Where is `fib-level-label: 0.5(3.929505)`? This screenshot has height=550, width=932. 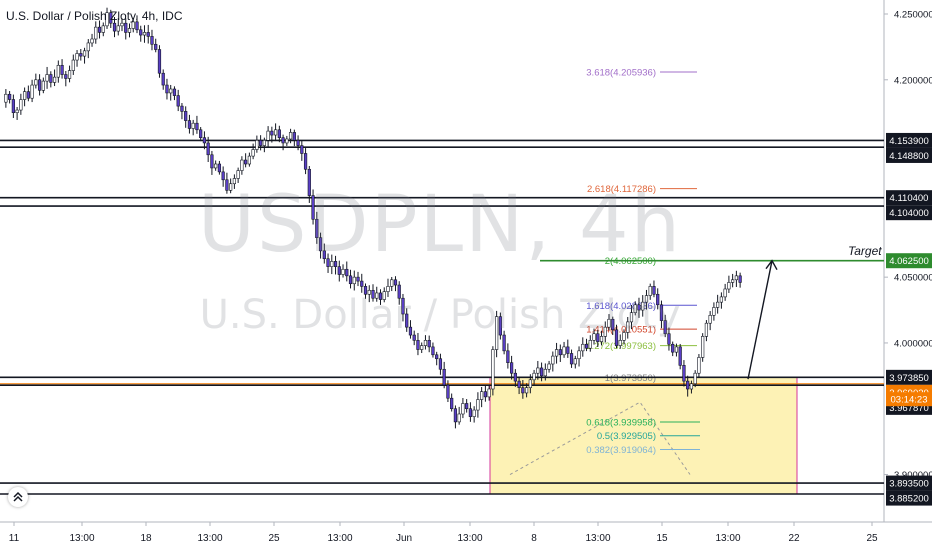 fib-level-label: 0.5(3.929505) is located at coordinates (626, 436).